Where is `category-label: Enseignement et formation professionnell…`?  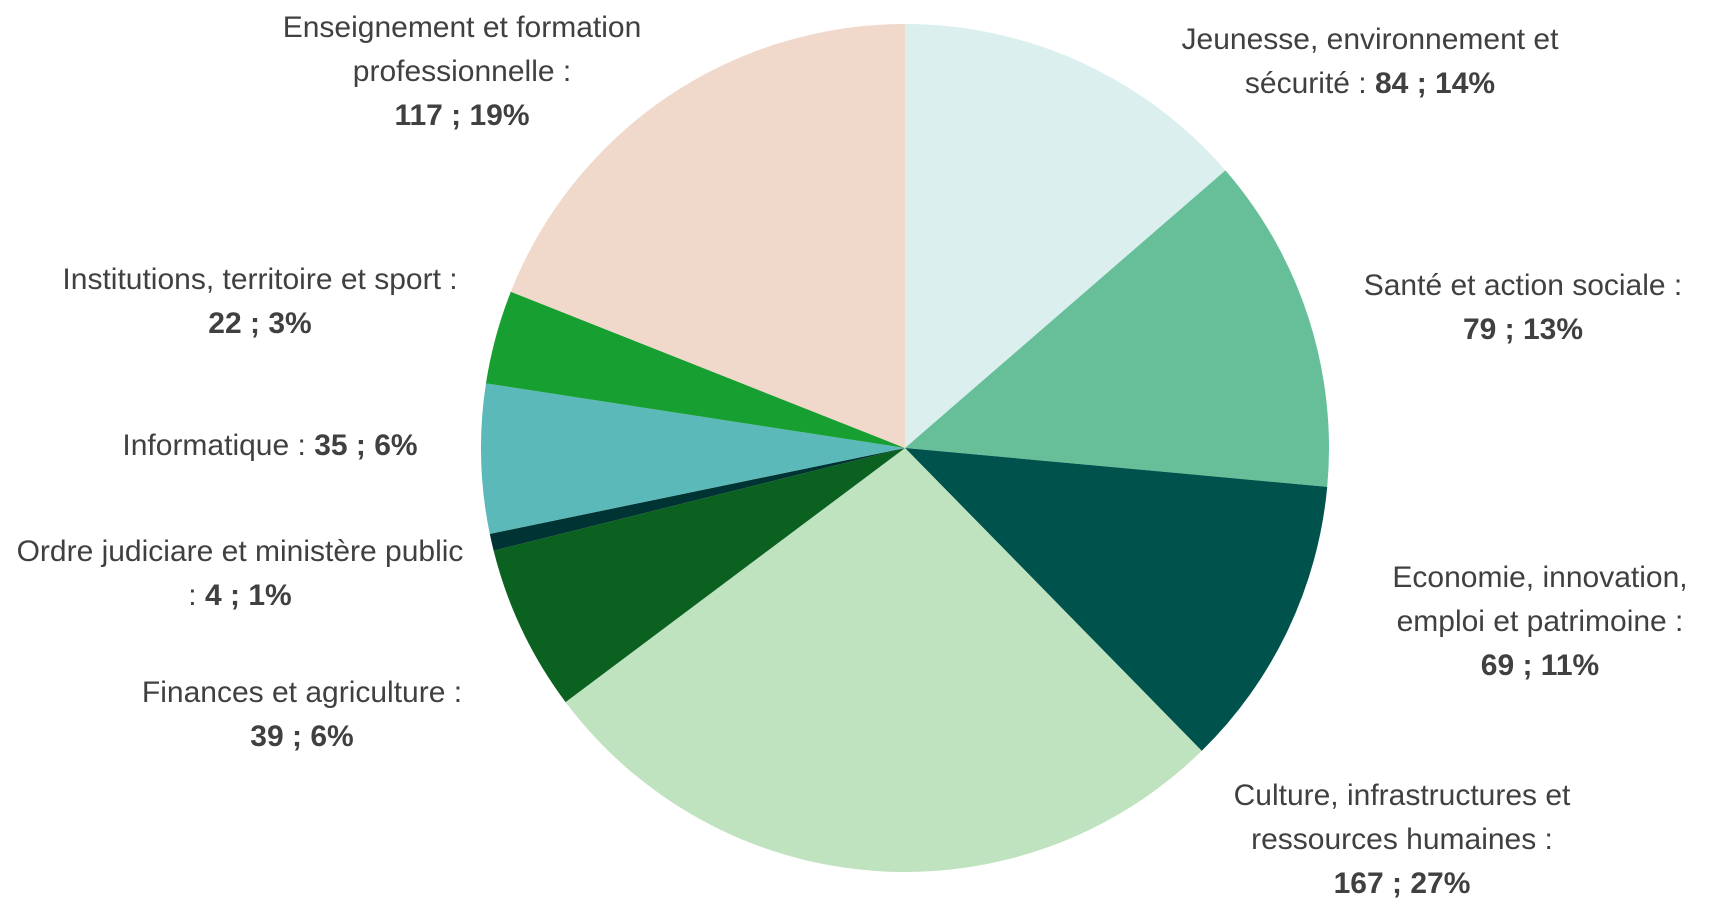
category-label: Enseignement et formation professionnell… is located at coordinates (462, 49).